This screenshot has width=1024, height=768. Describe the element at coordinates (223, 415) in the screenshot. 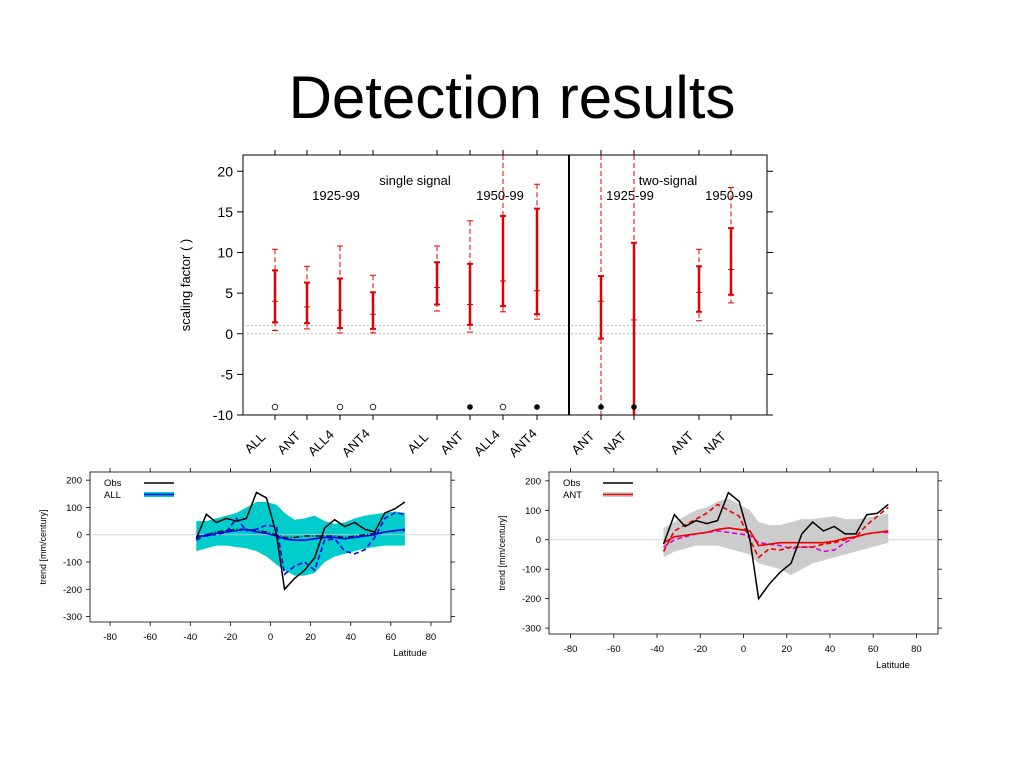

I see `y-tick-label: -10` at that location.